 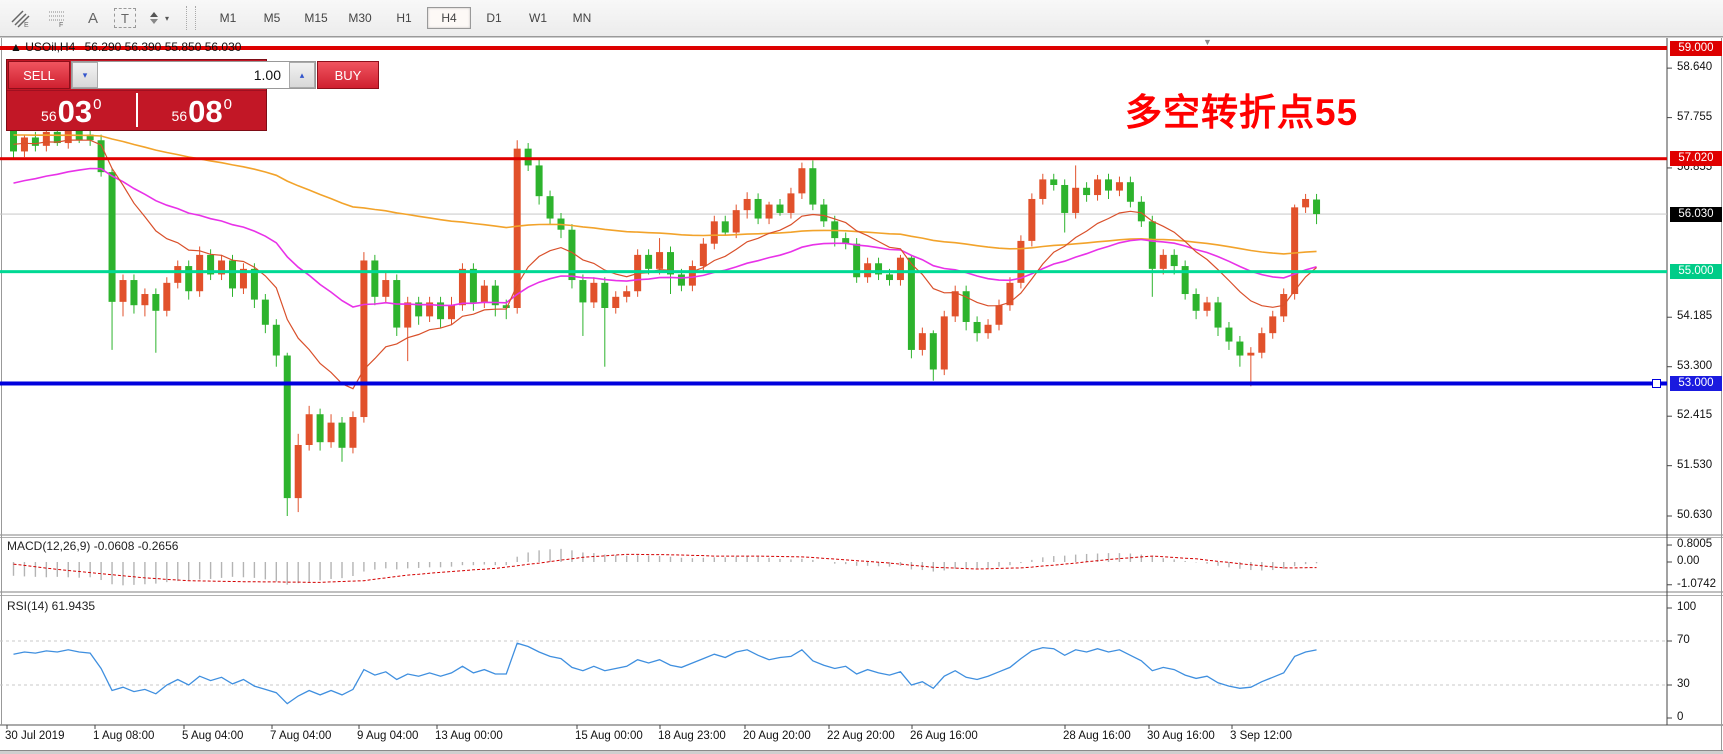 I want to click on buy-price-whole: 56, so click(x=179, y=116).